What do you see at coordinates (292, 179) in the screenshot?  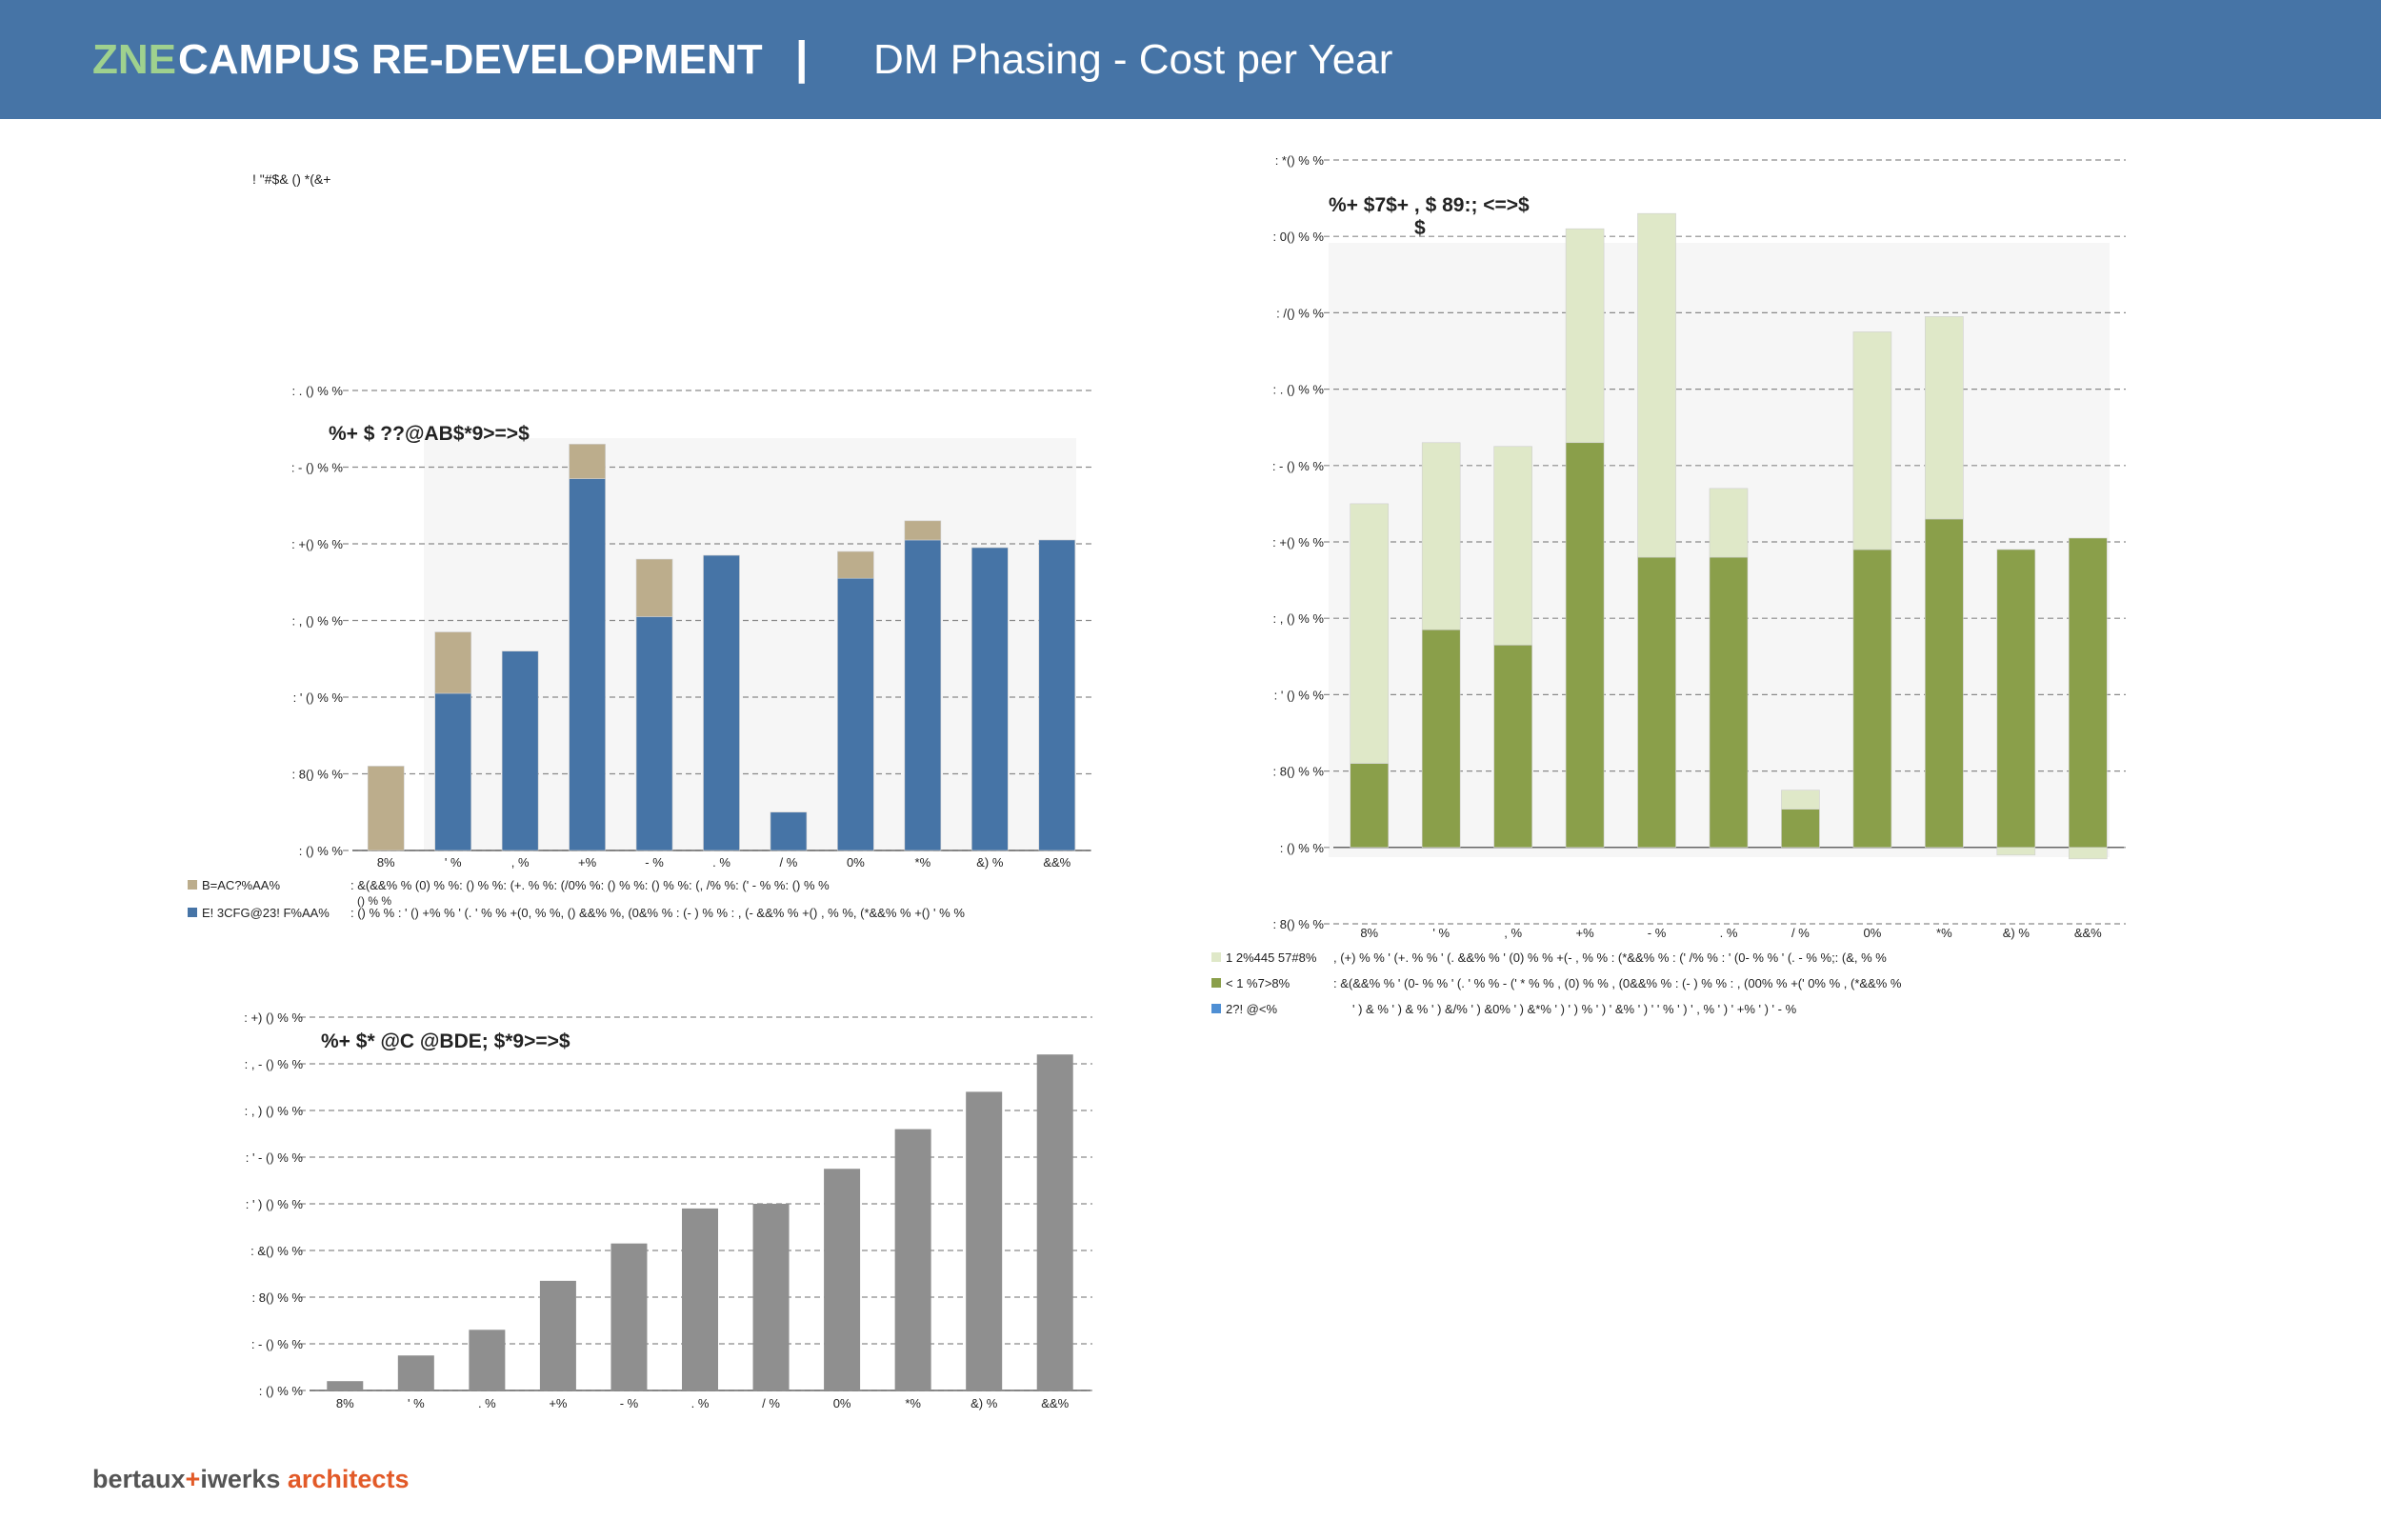 I see `top-left-note: ! "#$& () *(&+` at bounding box center [292, 179].